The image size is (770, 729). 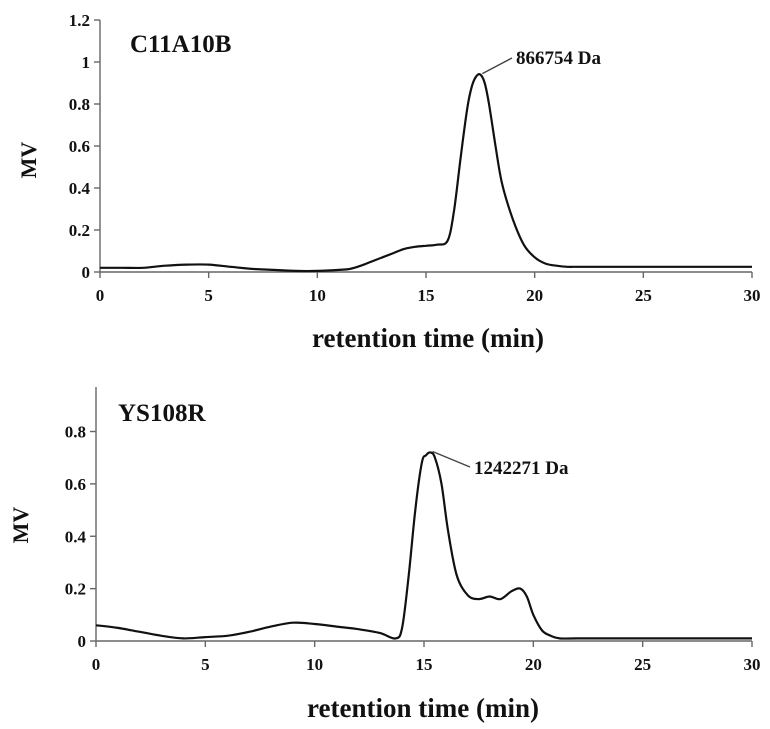 What do you see at coordinates (521, 468) in the screenshot?
I see `peak-annotation: 1242271 Da` at bounding box center [521, 468].